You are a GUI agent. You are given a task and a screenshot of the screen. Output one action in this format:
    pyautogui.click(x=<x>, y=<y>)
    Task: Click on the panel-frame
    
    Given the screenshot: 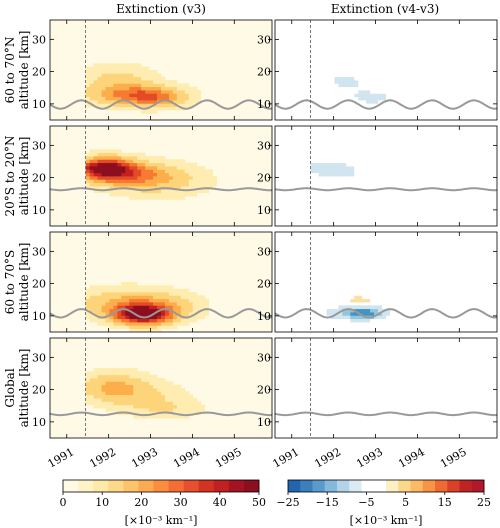 What is the action you would take?
    pyautogui.click(x=161, y=70)
    